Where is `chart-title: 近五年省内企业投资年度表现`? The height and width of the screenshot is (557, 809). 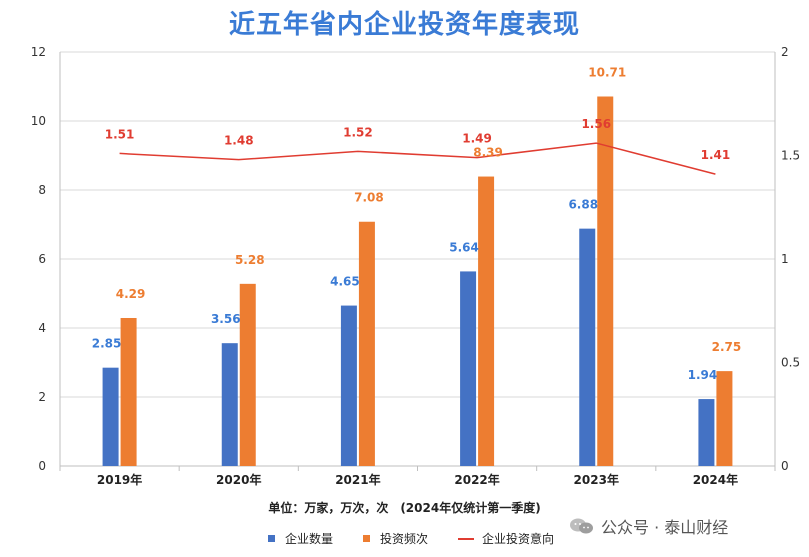
chart-title: 近五年省内企业投资年度表现 is located at coordinates (404, 25).